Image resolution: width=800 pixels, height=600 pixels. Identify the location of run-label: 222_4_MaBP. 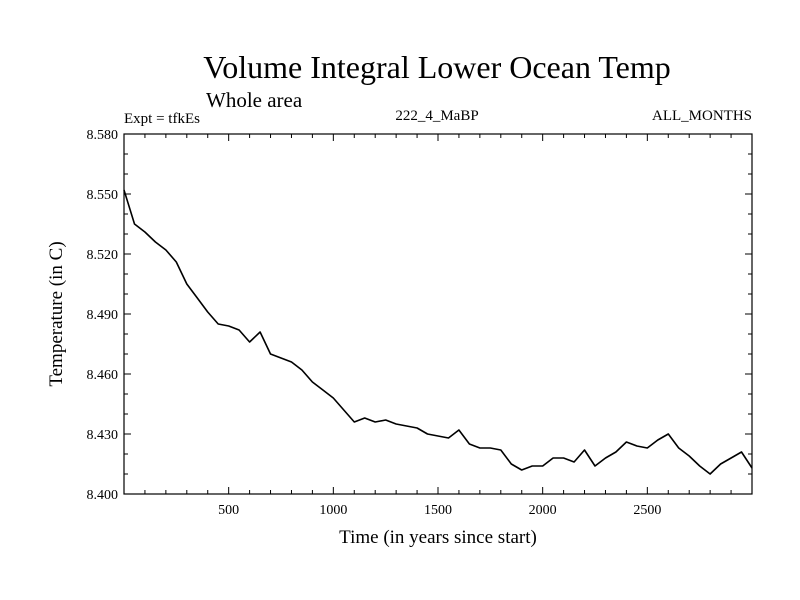
(436, 116).